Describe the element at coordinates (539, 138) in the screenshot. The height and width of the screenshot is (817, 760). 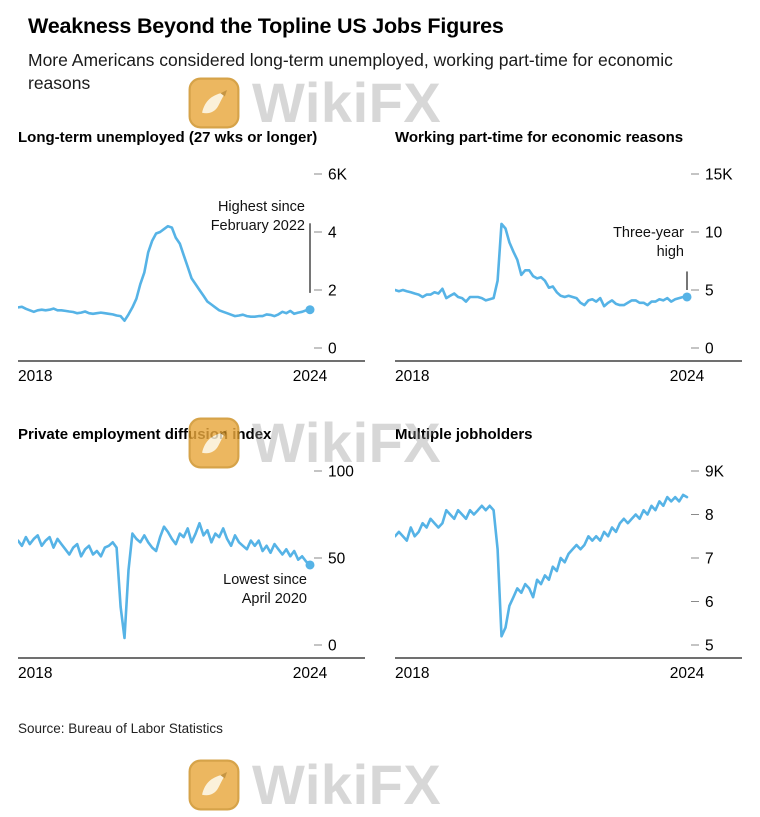
I see `chart-title: Working part-time for economic reasons` at that location.